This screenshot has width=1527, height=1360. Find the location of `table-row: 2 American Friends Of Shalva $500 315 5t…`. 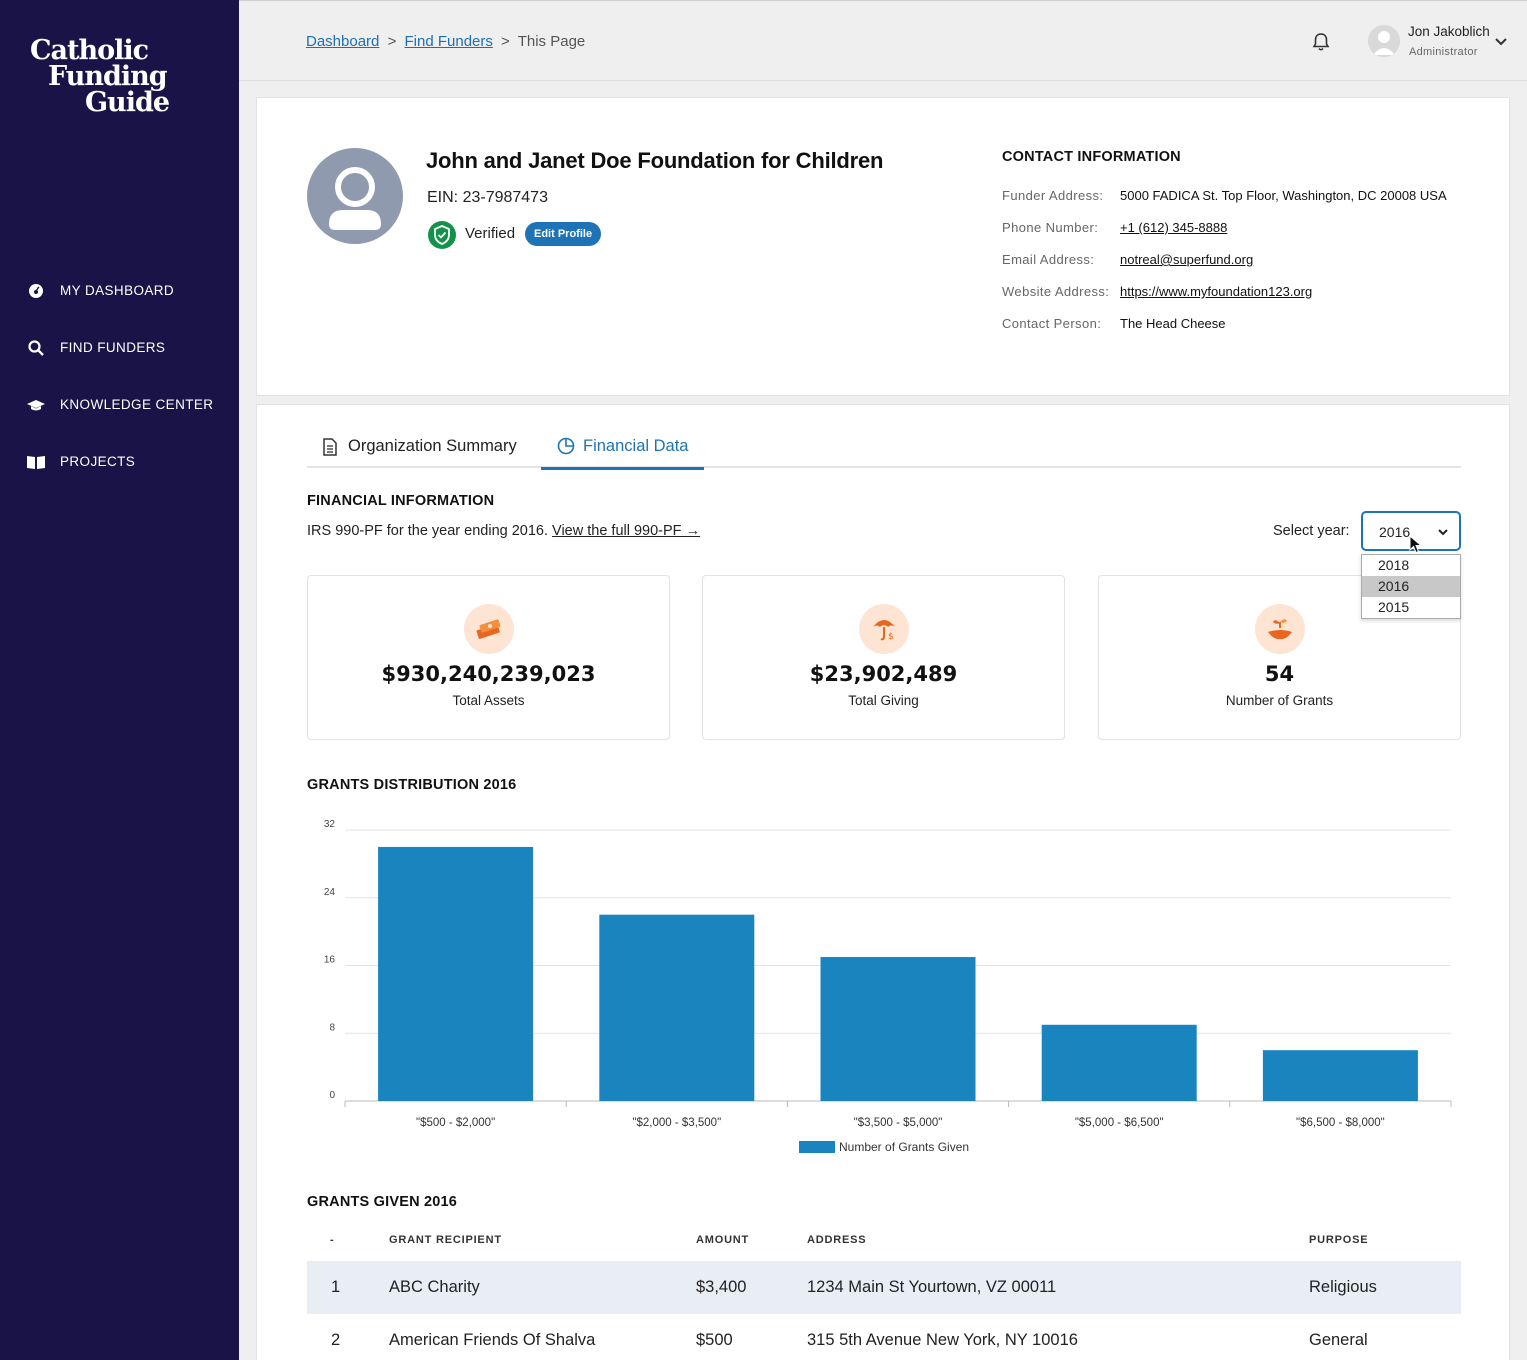

table-row: 2 American Friends Of Shalva $500 315 5t… is located at coordinates (884, 1337).